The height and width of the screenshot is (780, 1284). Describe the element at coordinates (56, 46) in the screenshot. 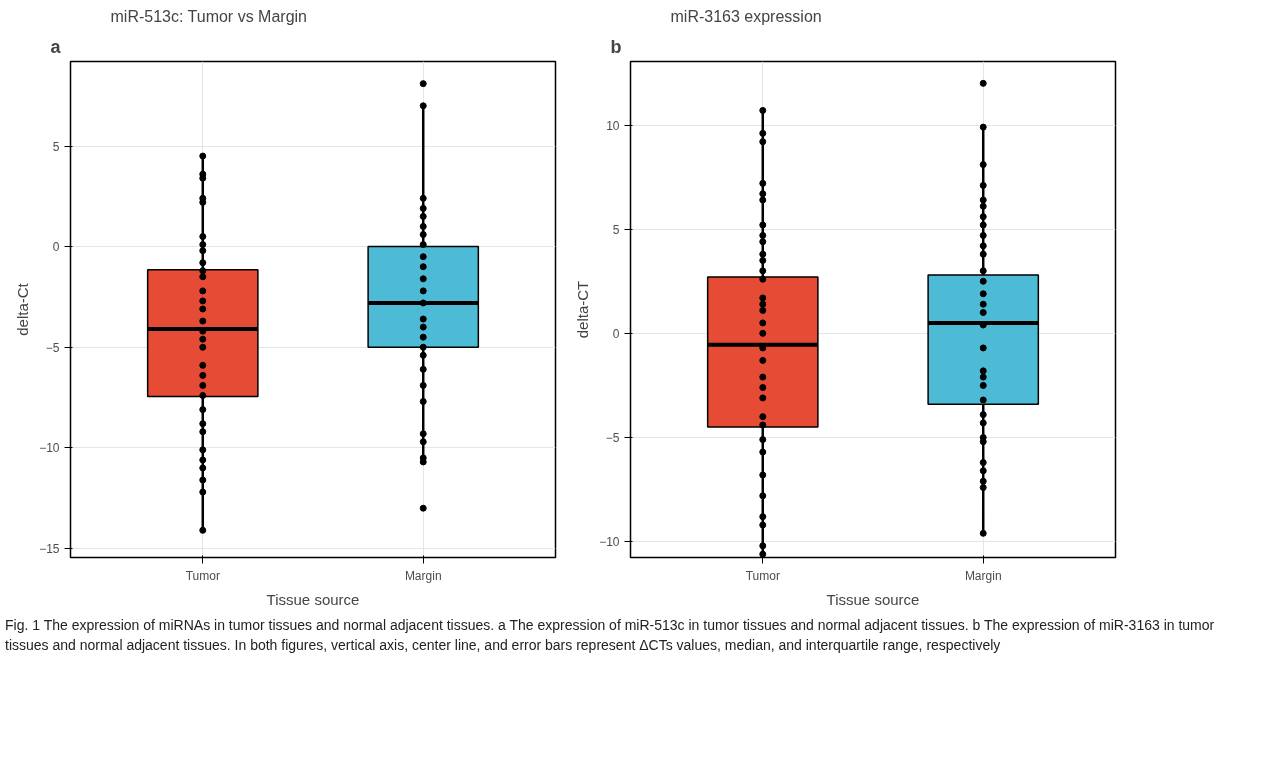

I see `text: a` at that location.